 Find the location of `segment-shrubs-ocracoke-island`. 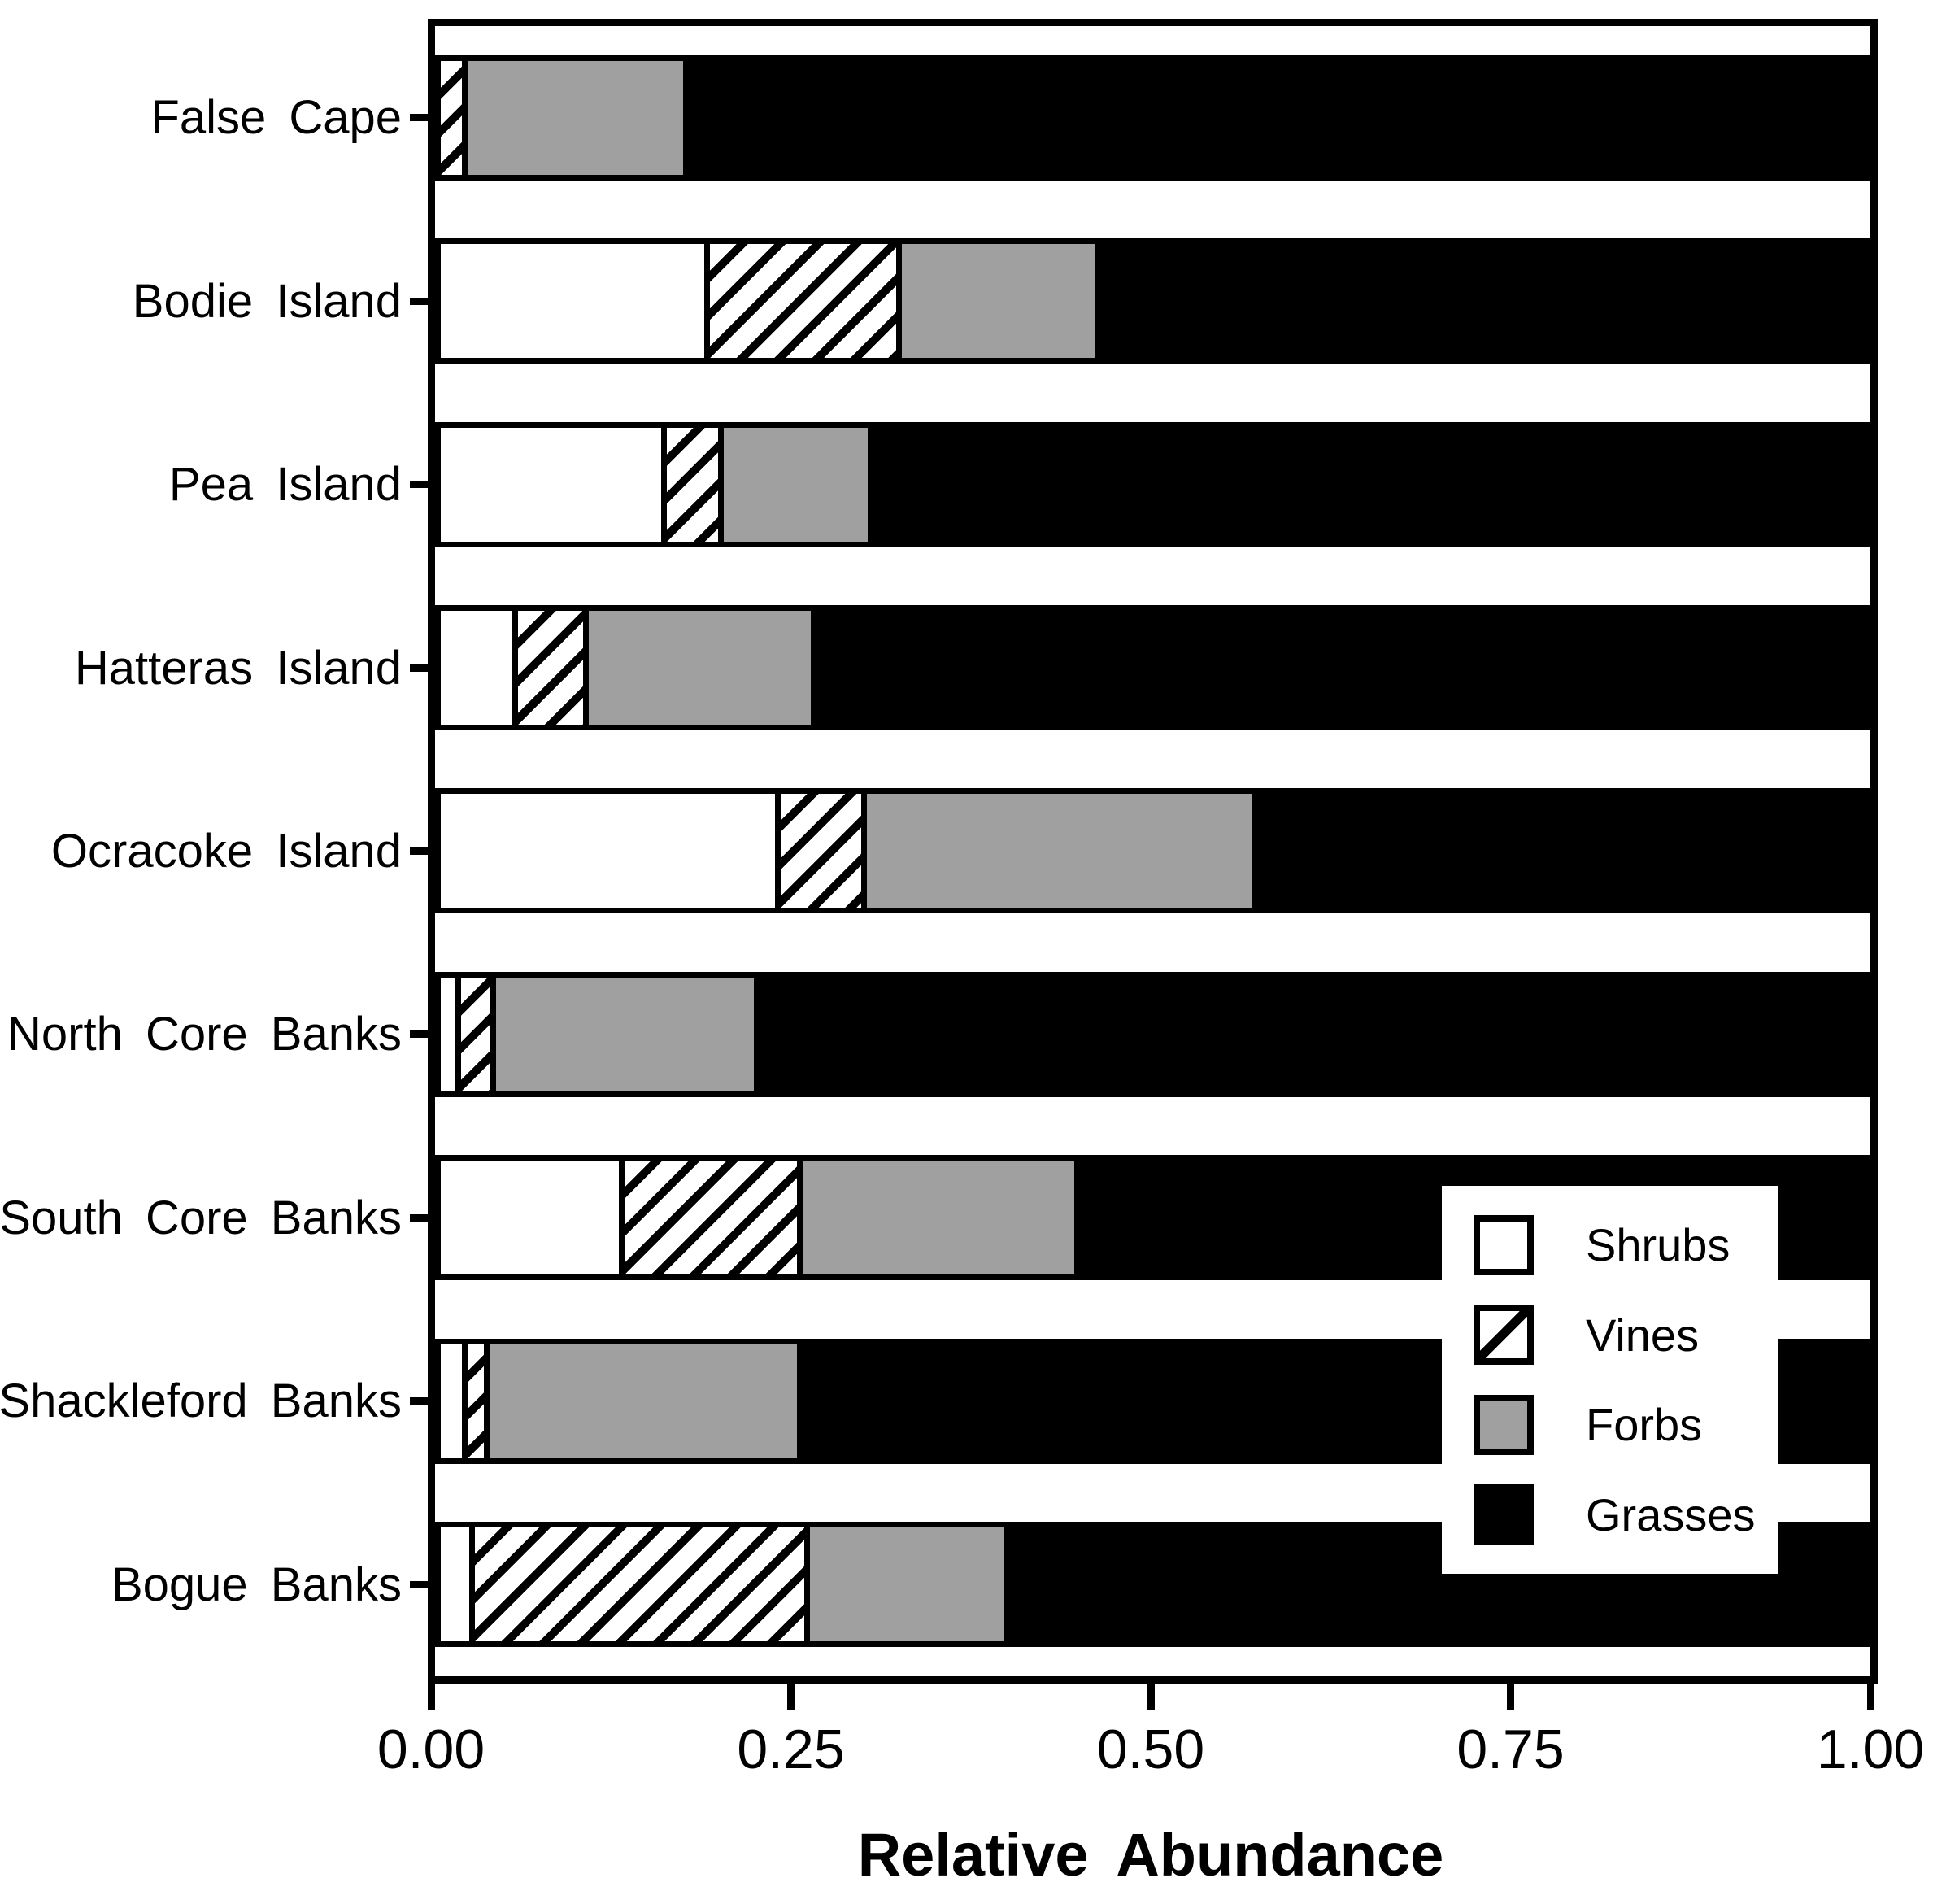

segment-shrubs-ocracoke-island is located at coordinates (608, 851).